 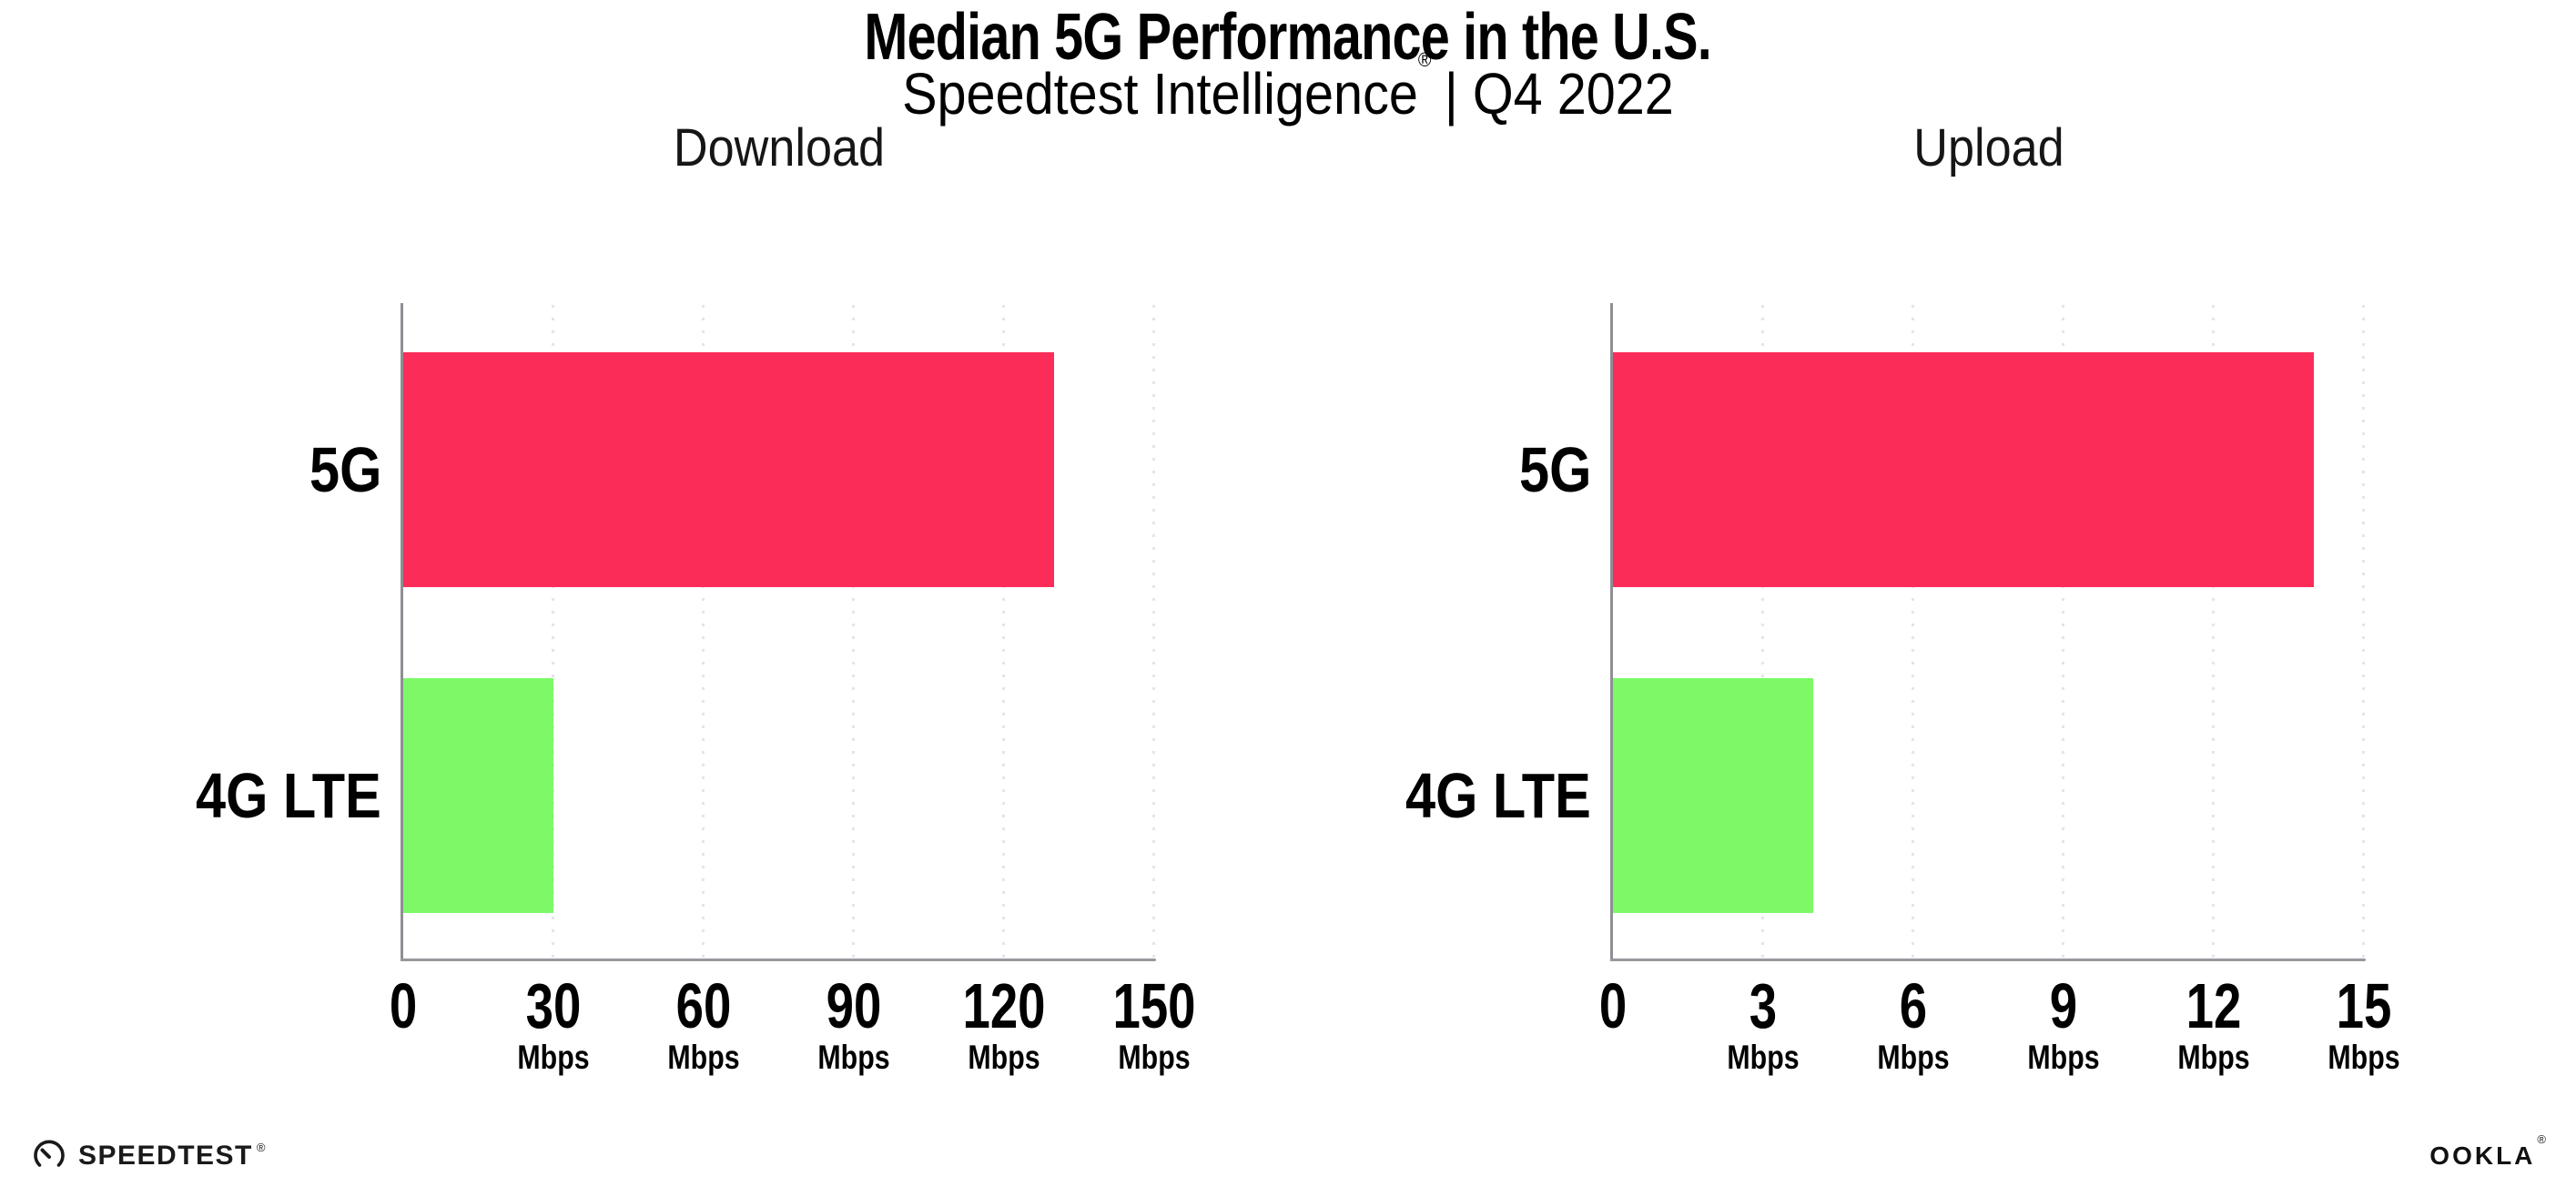 I want to click on x-tick-30-unit: Mbps, so click(x=553, y=1057).